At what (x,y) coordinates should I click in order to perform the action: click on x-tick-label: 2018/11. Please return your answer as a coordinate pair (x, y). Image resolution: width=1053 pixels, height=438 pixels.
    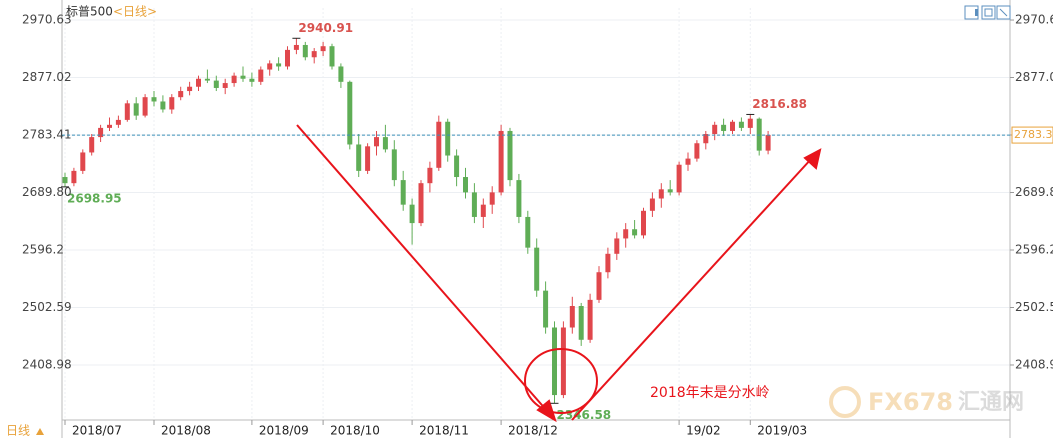
    Looking at the image, I should click on (444, 431).